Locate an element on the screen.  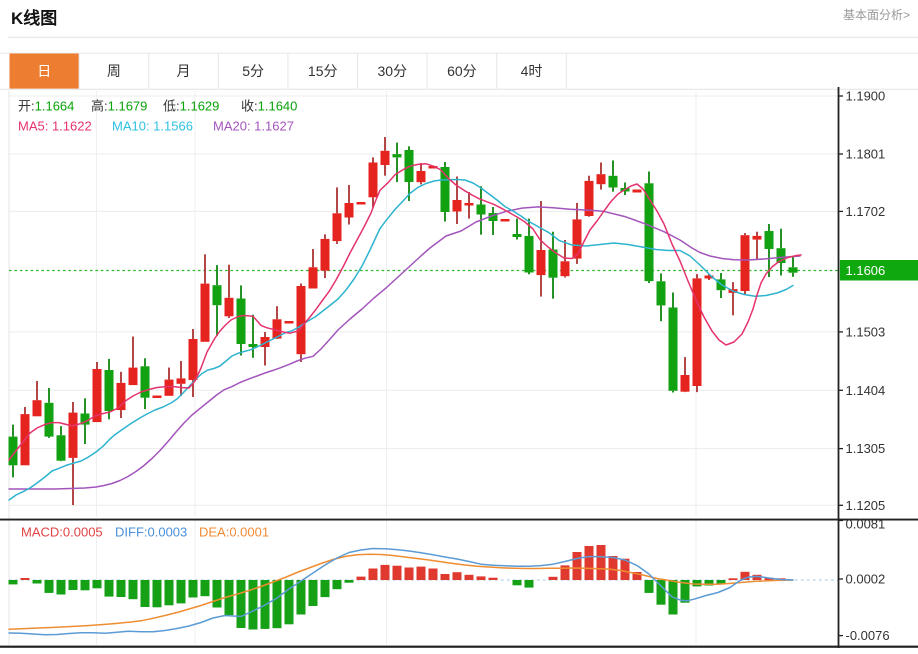
svg-text: 1.1404 is located at coordinates (866, 390).